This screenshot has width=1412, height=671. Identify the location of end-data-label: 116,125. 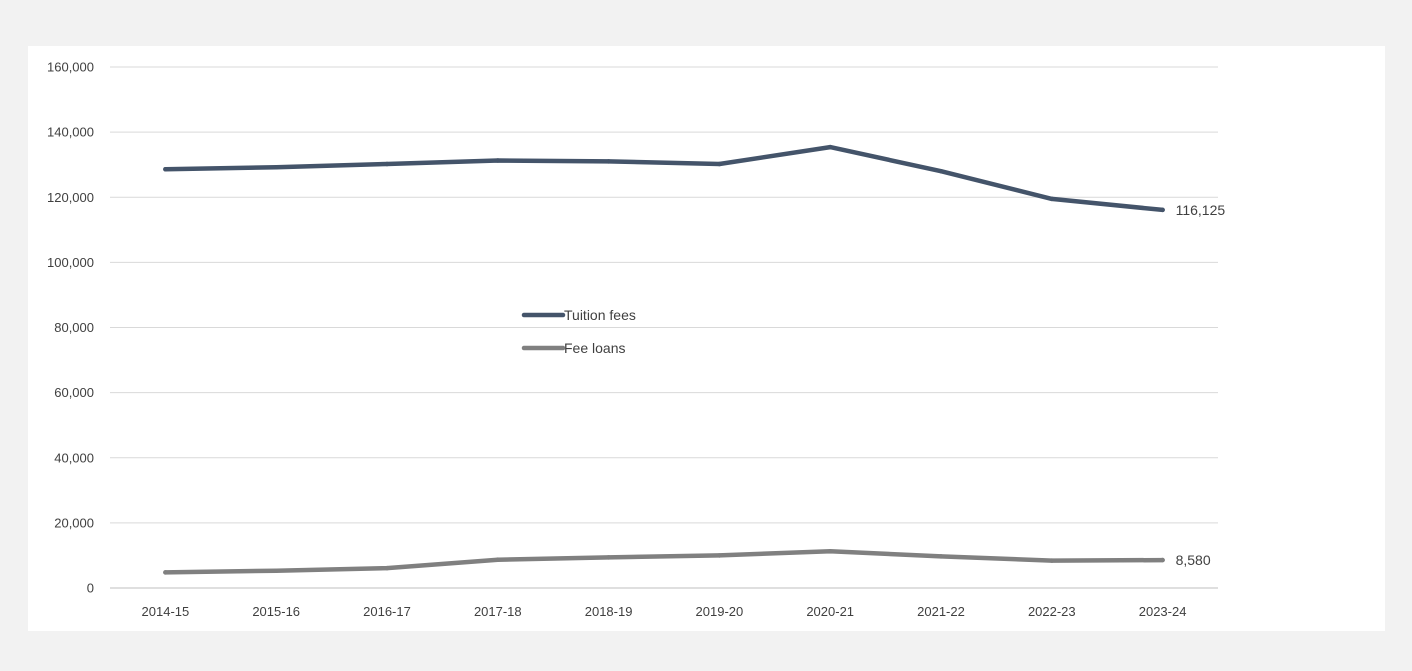
(1201, 210).